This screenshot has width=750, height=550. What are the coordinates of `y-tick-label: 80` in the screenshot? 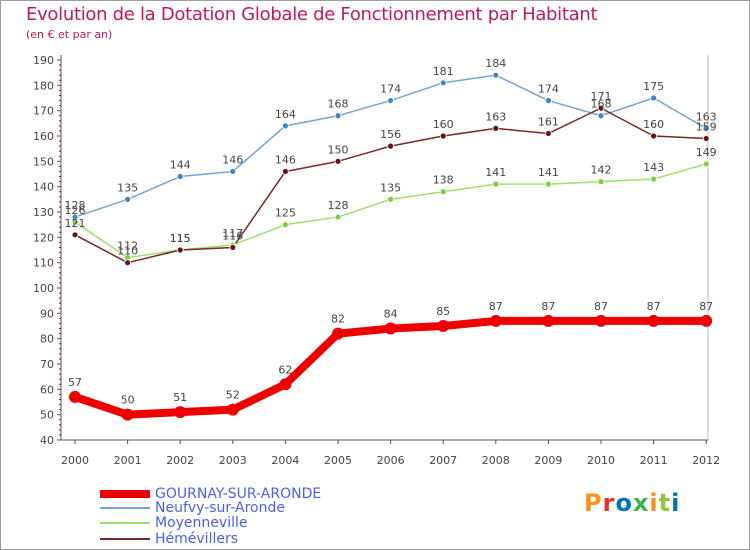 It's located at (47, 339).